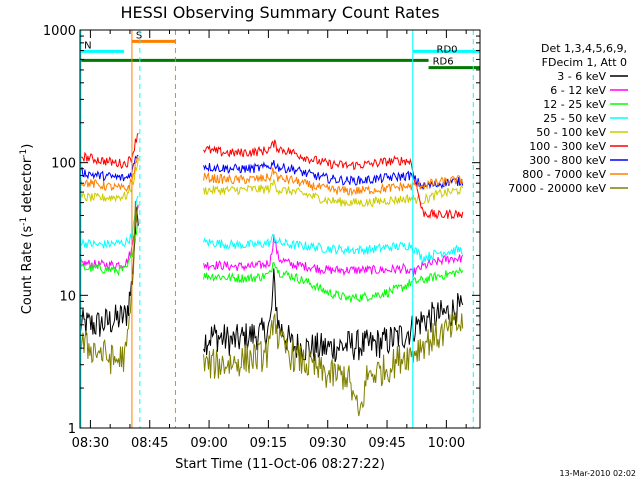 This screenshot has width=640, height=480. Describe the element at coordinates (271, 230) in the screenshot. I see `series-line-25-50-kev` at that location.